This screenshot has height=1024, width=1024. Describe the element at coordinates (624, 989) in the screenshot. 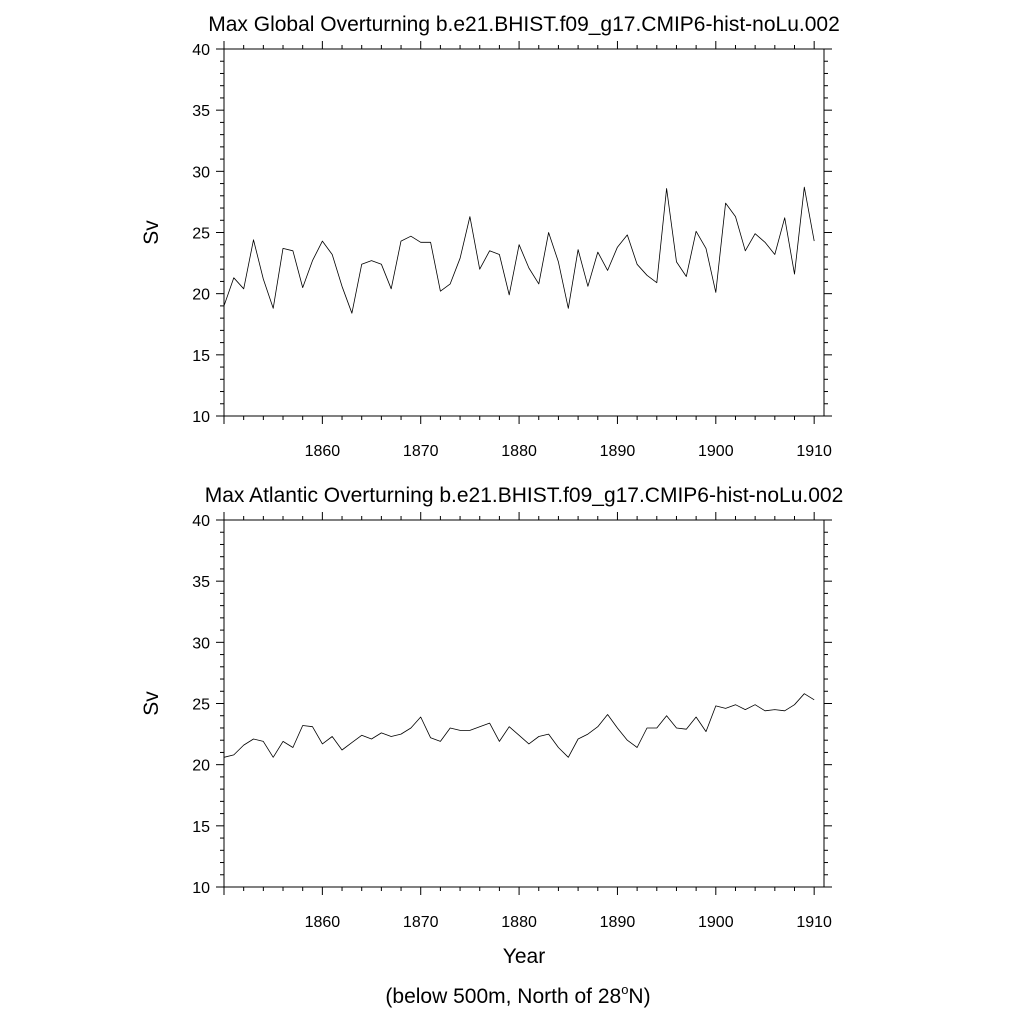

I see `footnote-superscript: o` at that location.